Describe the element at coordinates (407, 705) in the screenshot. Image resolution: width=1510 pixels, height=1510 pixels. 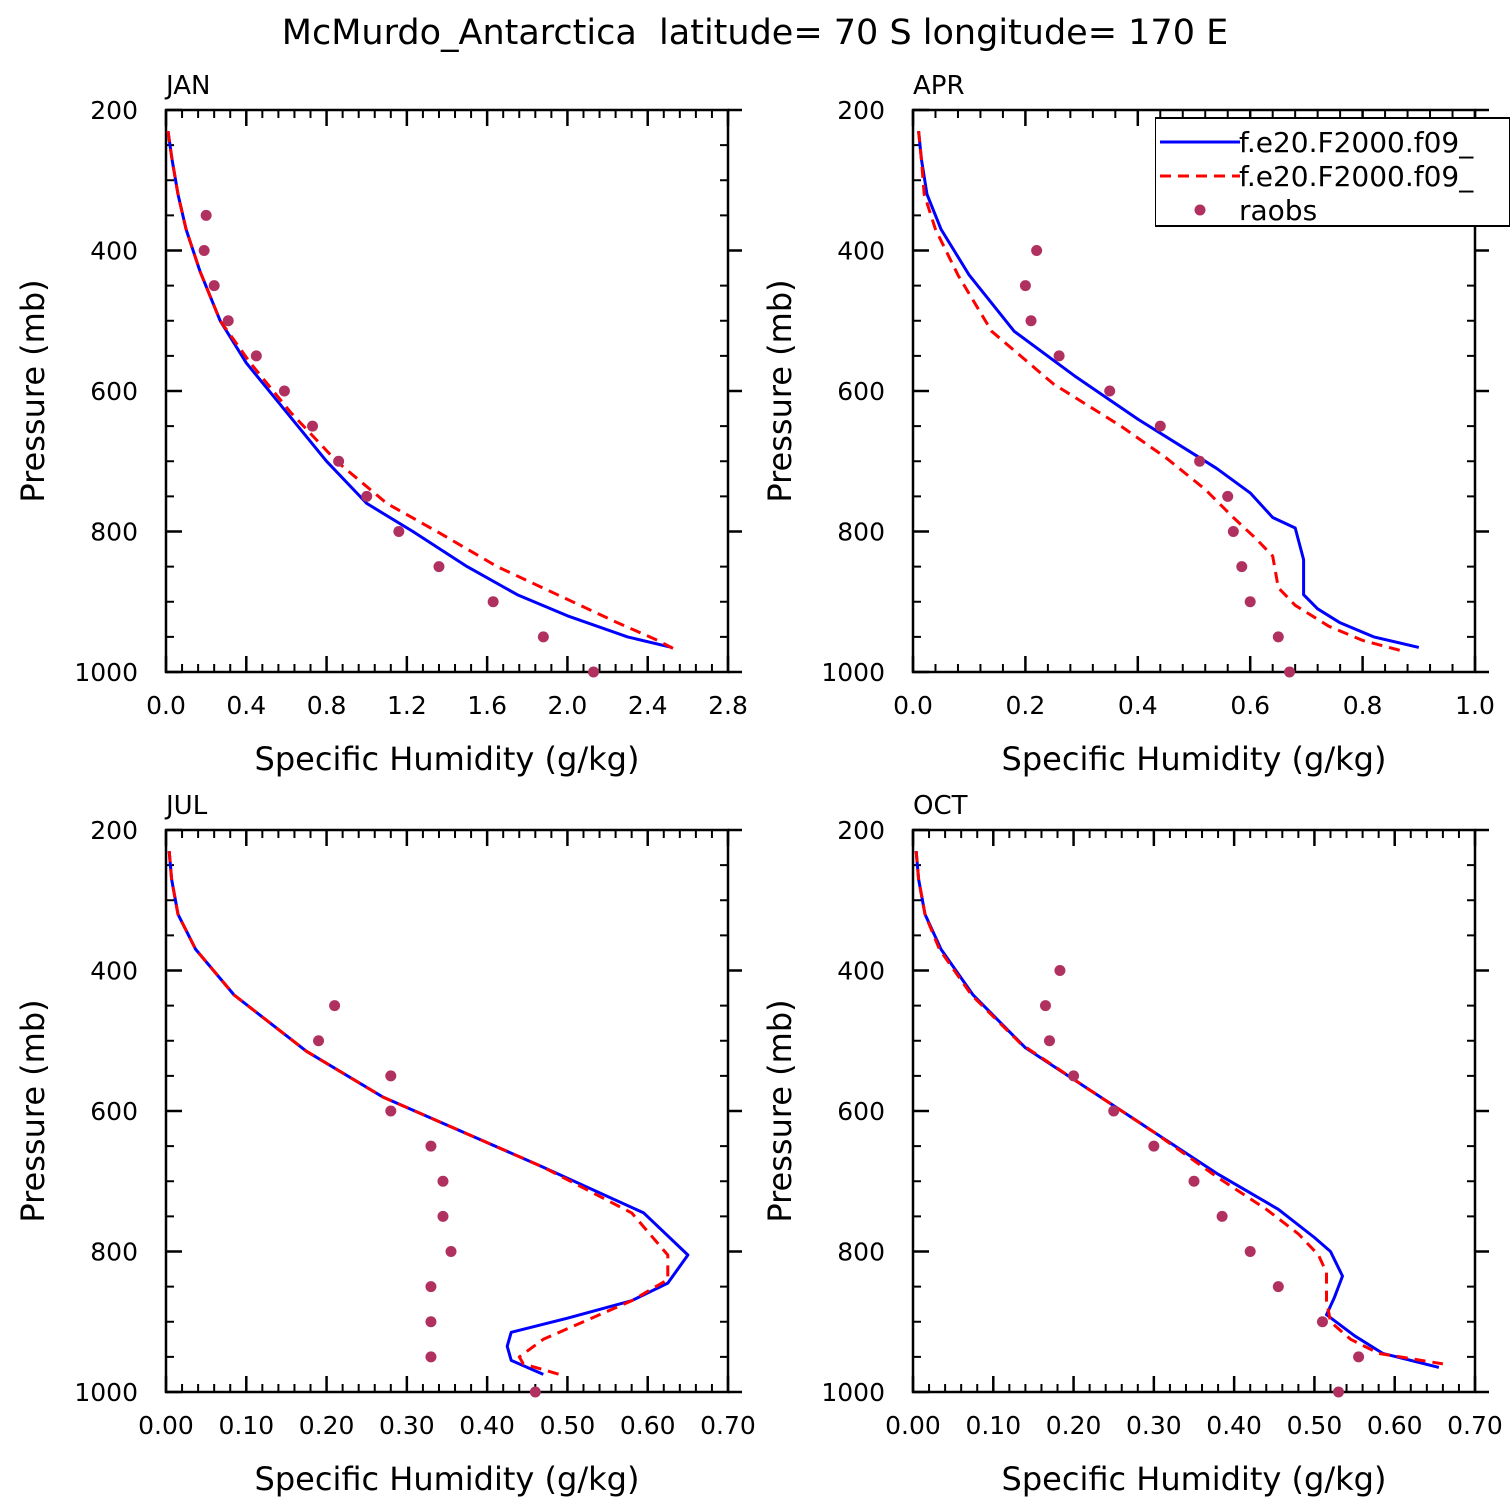
I see `x-tick-label: 1.2` at that location.